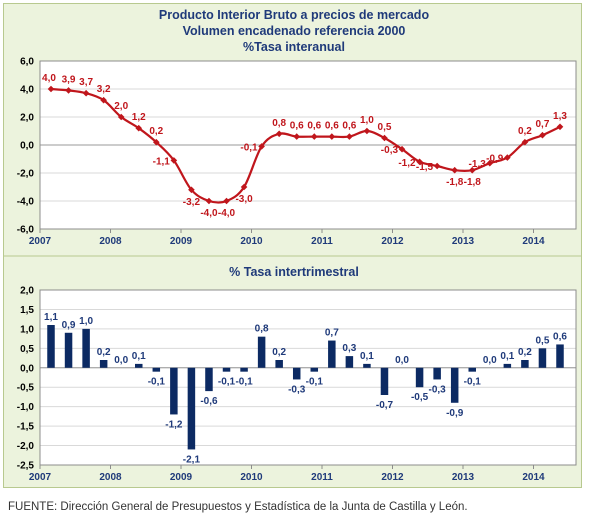  Describe the element at coordinates (26, 230) in the screenshot. I see `y-tick-label: -6,0` at that location.